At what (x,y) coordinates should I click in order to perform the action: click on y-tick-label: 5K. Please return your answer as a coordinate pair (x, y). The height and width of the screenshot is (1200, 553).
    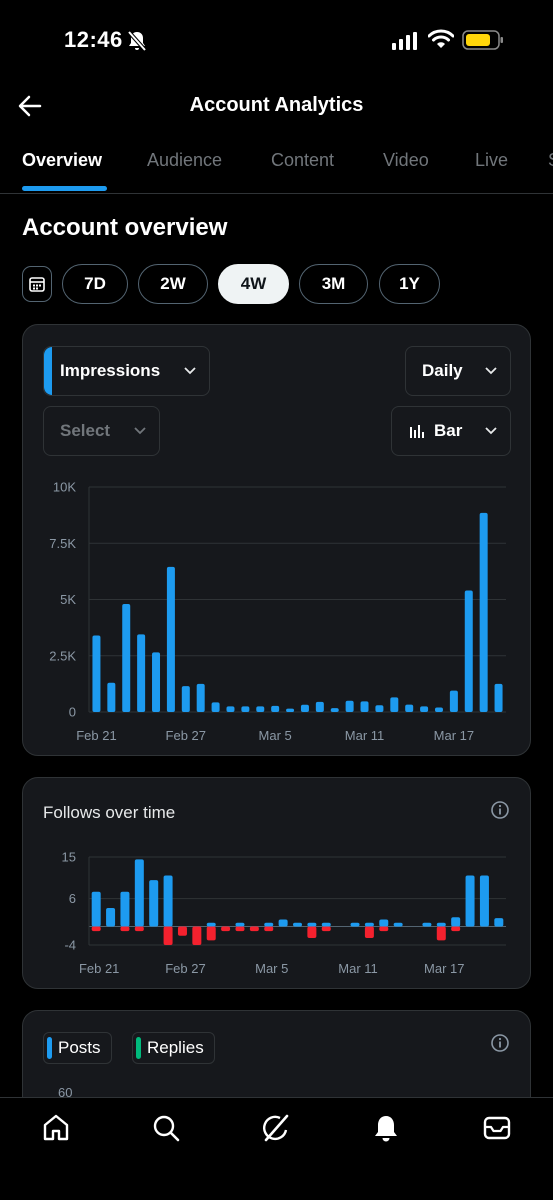
    Looking at the image, I should click on (68, 599).